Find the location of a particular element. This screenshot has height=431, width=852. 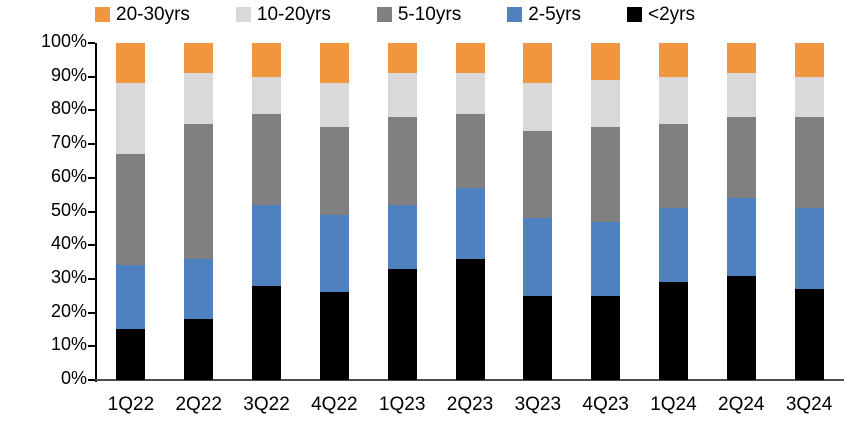

legend-item: 5-10yrs is located at coordinates (419, 14).